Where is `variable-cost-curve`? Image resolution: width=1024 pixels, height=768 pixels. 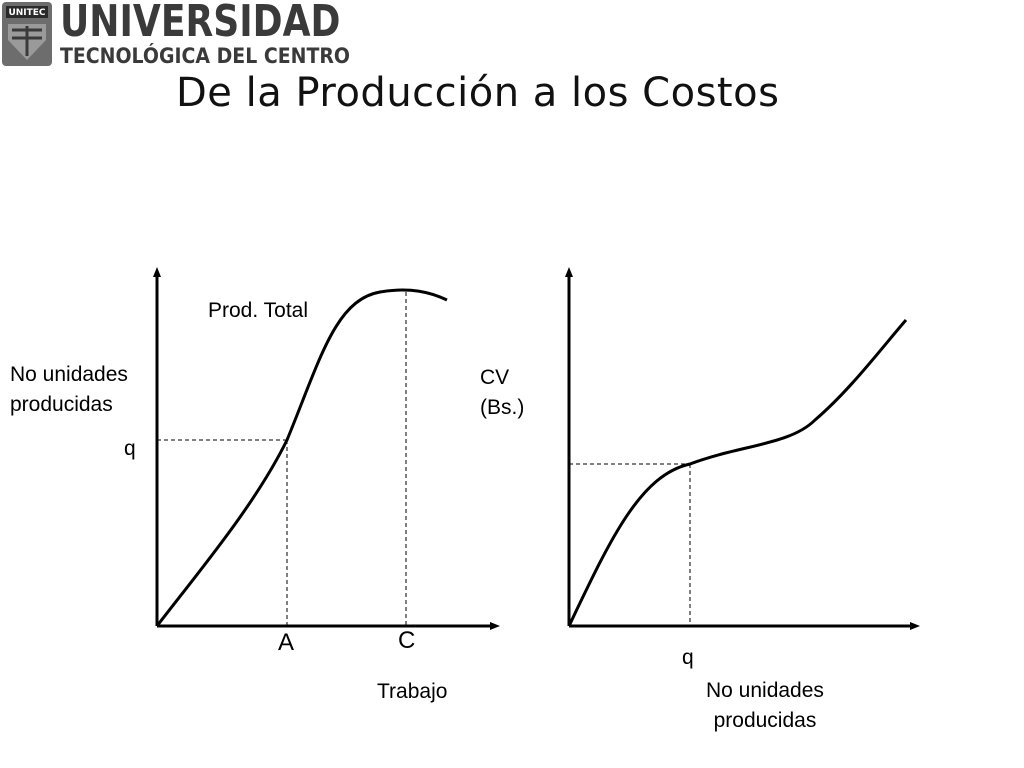 variable-cost-curve is located at coordinates (737, 473).